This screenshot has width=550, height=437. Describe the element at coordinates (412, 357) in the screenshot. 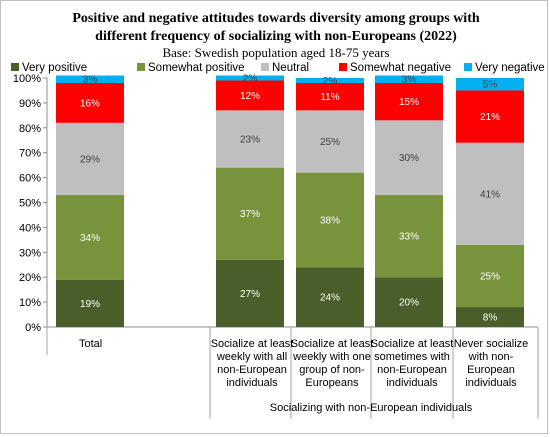

I see `category-label-line: sometimes with` at that location.